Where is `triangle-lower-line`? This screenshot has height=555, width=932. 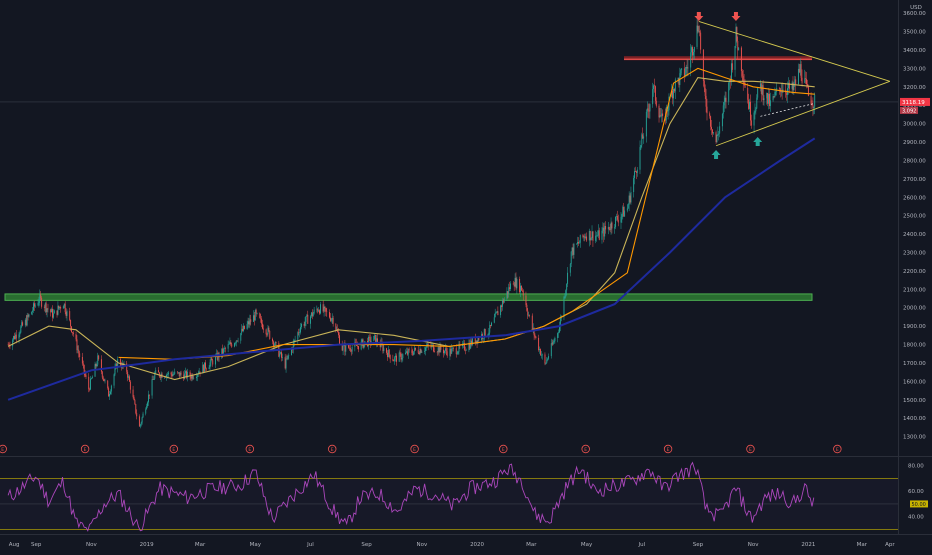
triangle-lower-line is located at coordinates (803, 113).